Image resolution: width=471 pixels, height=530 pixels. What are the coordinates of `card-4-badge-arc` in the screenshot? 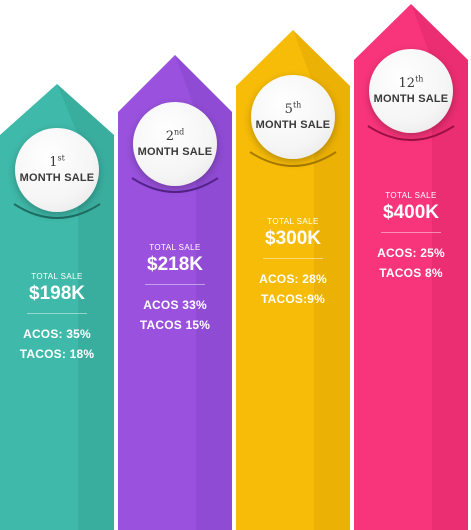 It's located at (411, 133).